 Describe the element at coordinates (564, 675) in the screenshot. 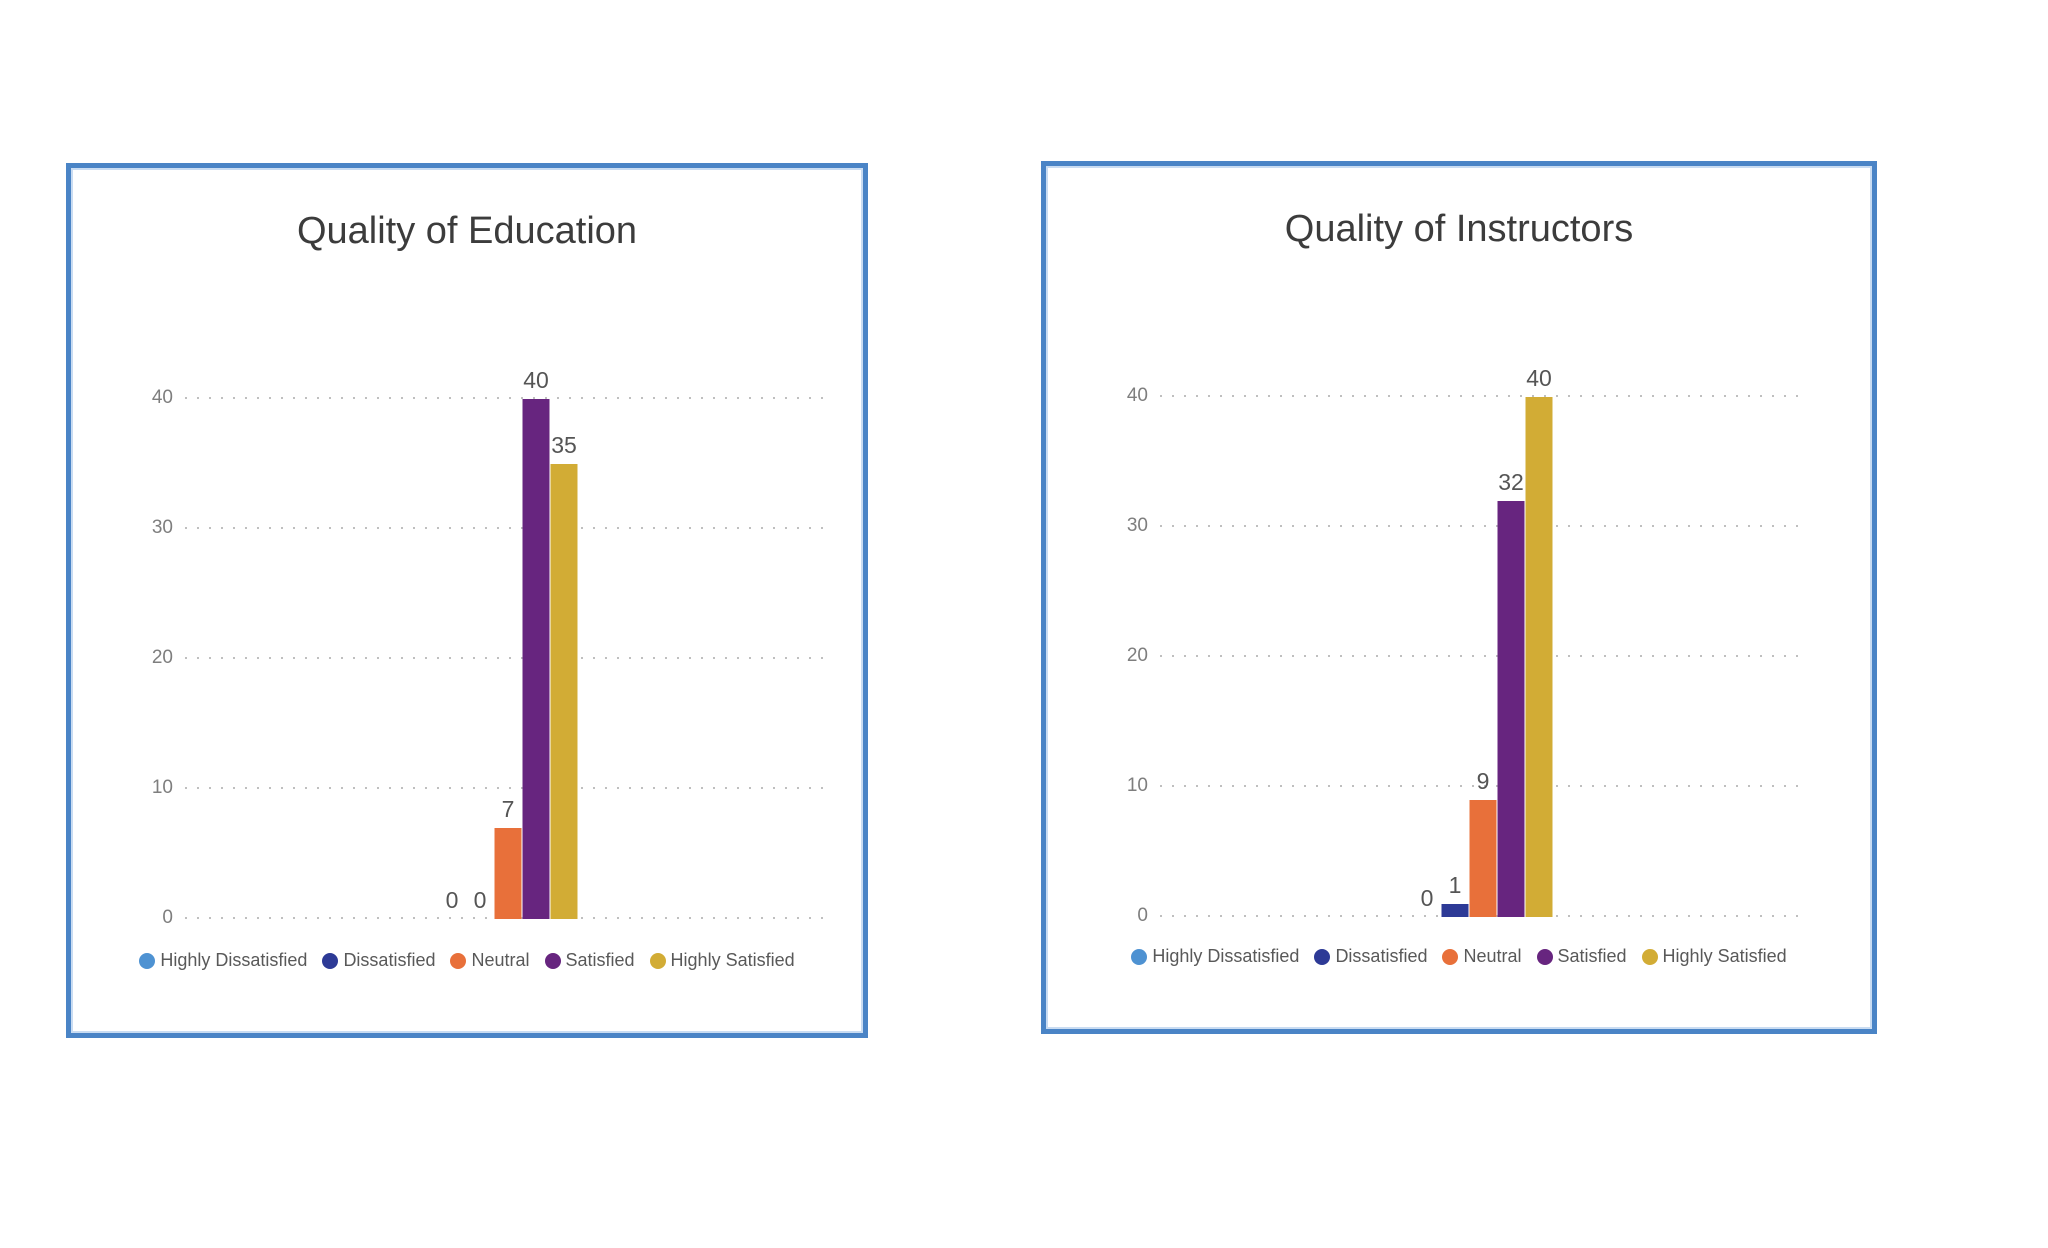

I see `bar-highly-satisfied: 35` at that location.